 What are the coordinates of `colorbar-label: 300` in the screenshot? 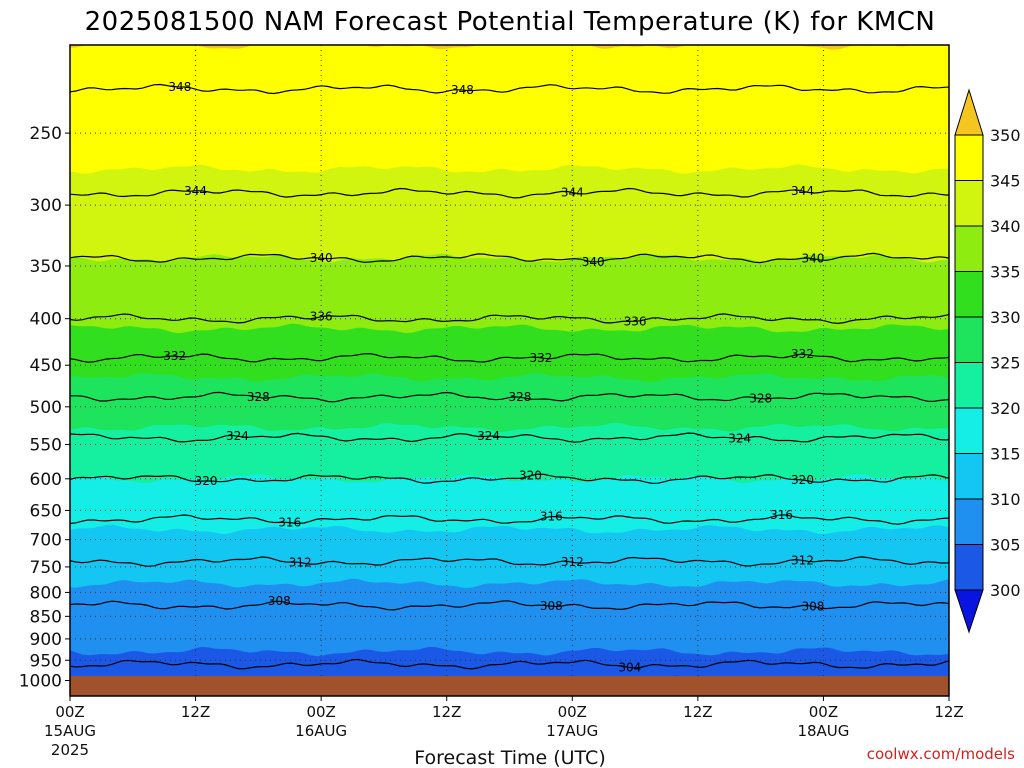 It's located at (1005, 590).